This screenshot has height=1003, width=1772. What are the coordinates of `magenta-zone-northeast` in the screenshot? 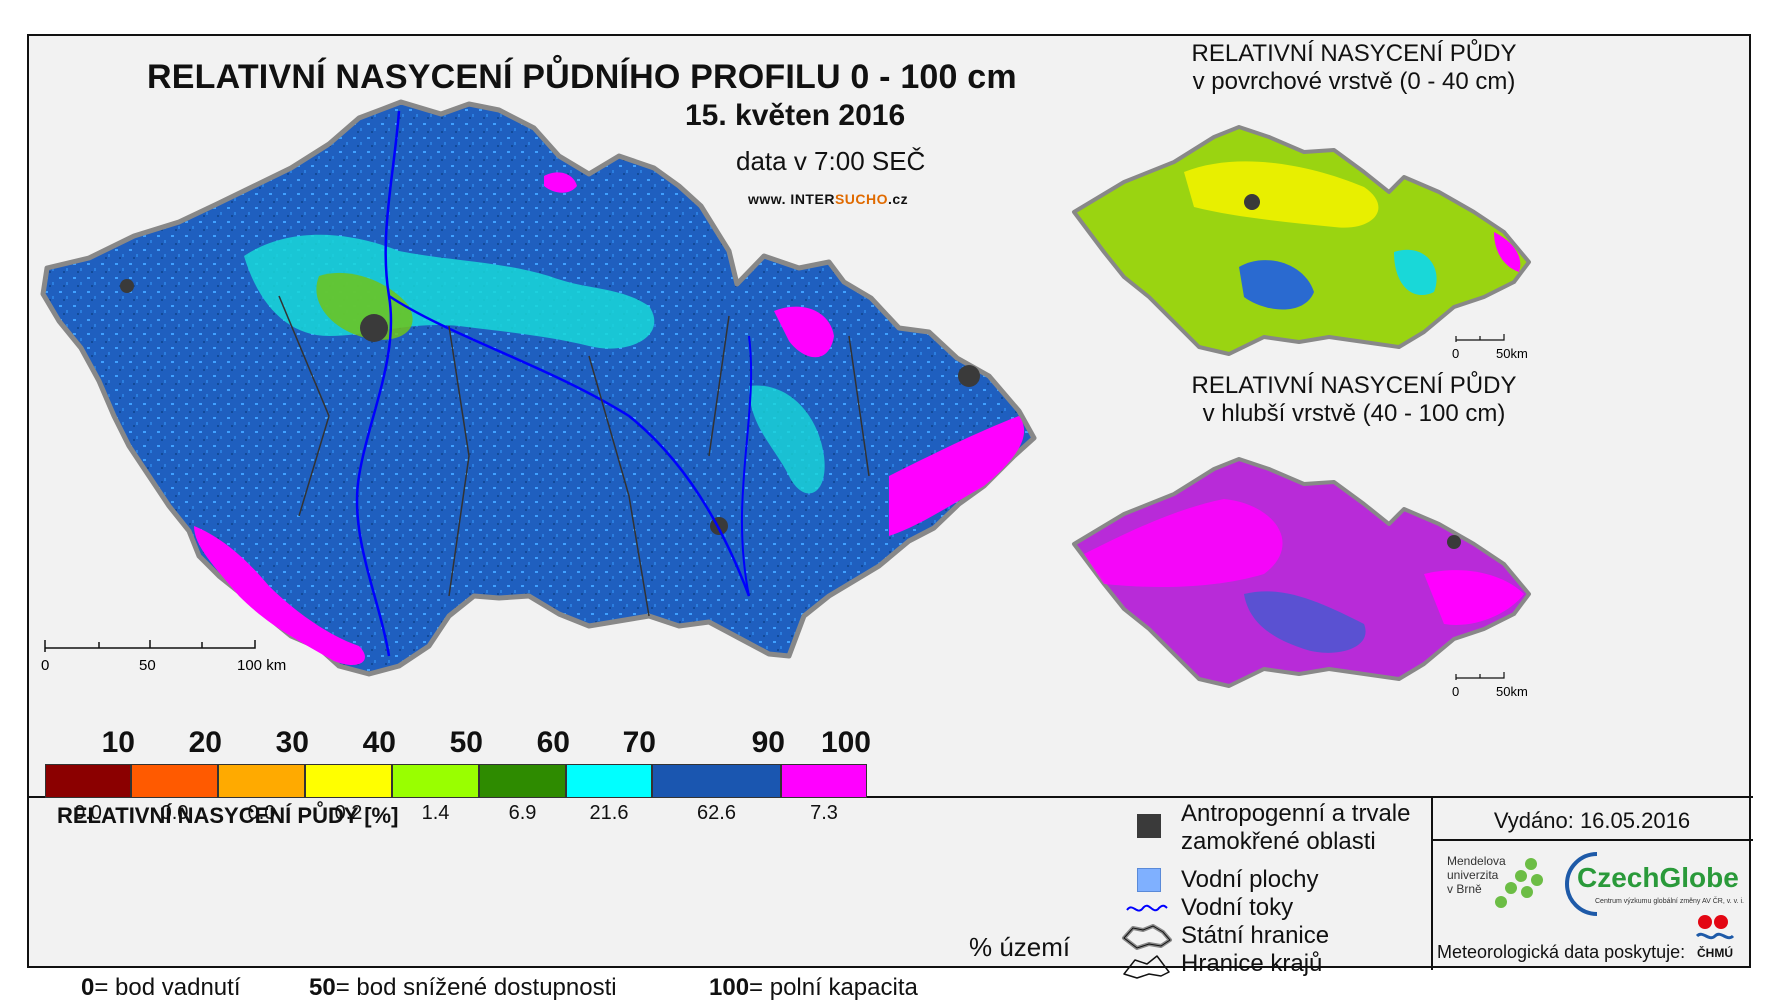 It's located at (804, 332).